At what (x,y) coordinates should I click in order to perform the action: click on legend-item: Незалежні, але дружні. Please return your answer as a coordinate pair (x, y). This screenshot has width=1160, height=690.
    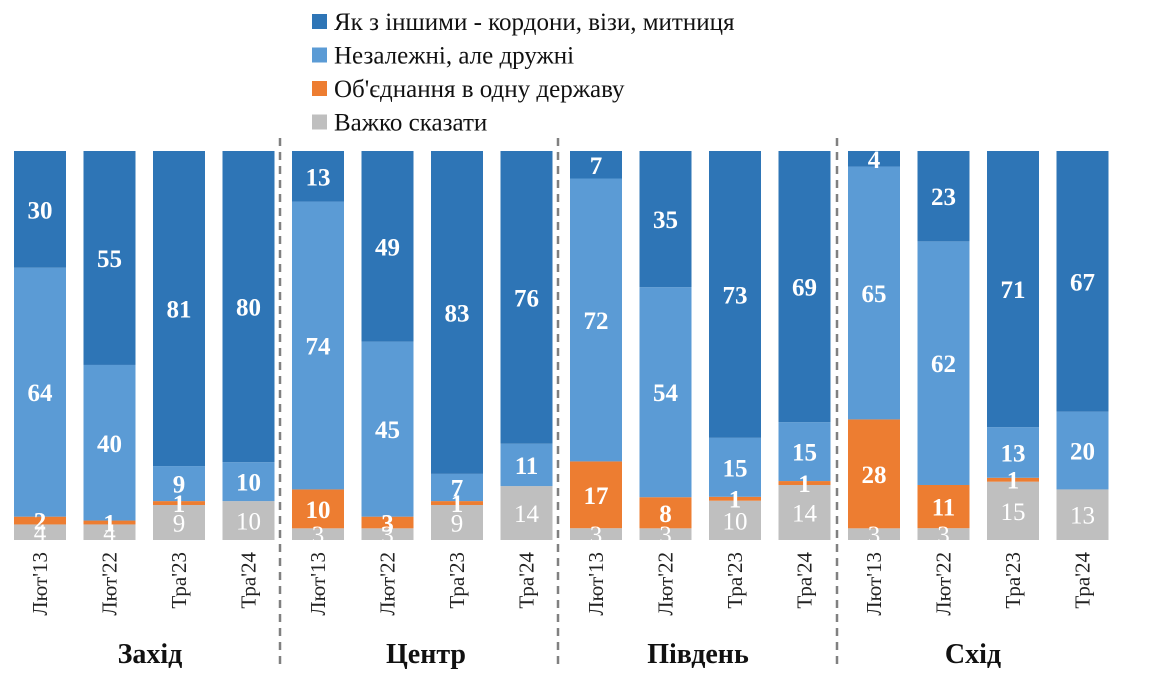
    Looking at the image, I should click on (443, 56).